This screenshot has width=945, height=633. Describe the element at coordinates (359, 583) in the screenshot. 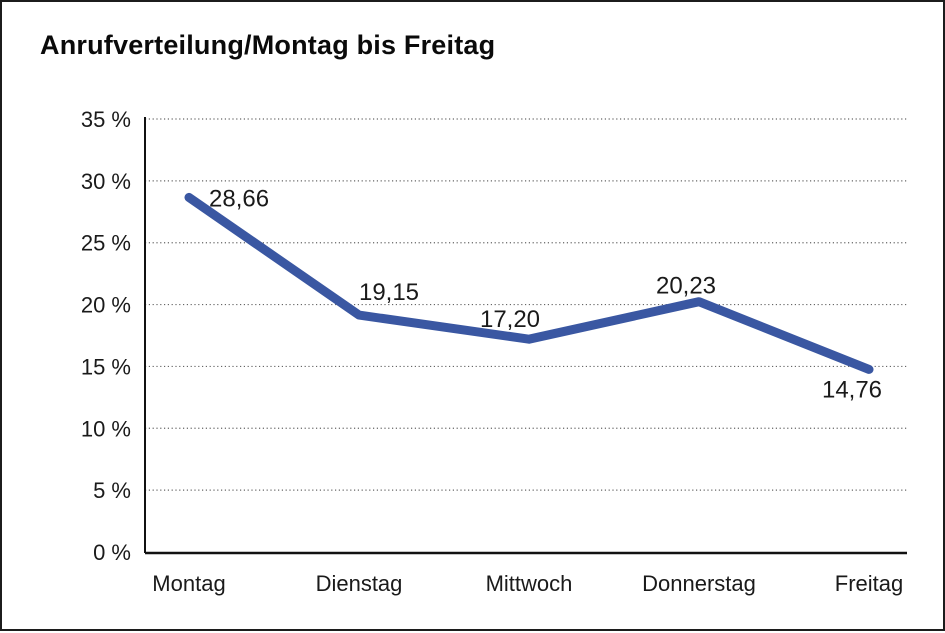

I see `x-category-label: Dienstag` at that location.